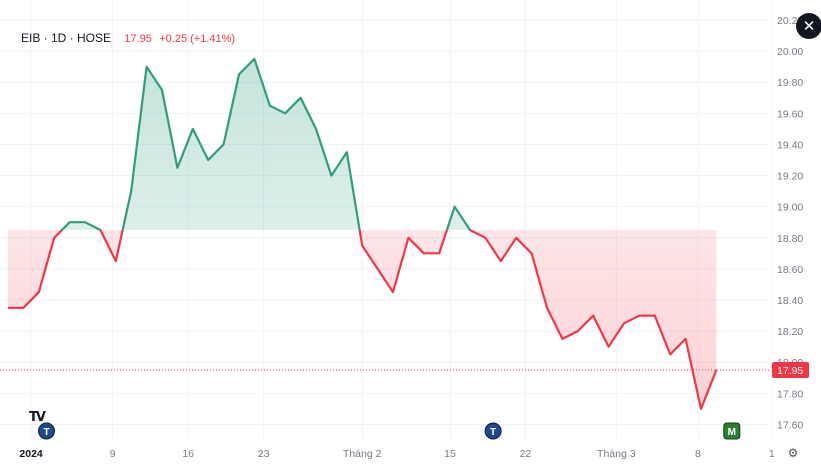 Image resolution: width=821 pixels, height=466 pixels. Describe the element at coordinates (790, 145) in the screenshot. I see `price-tick-label: 19.40` at that location.